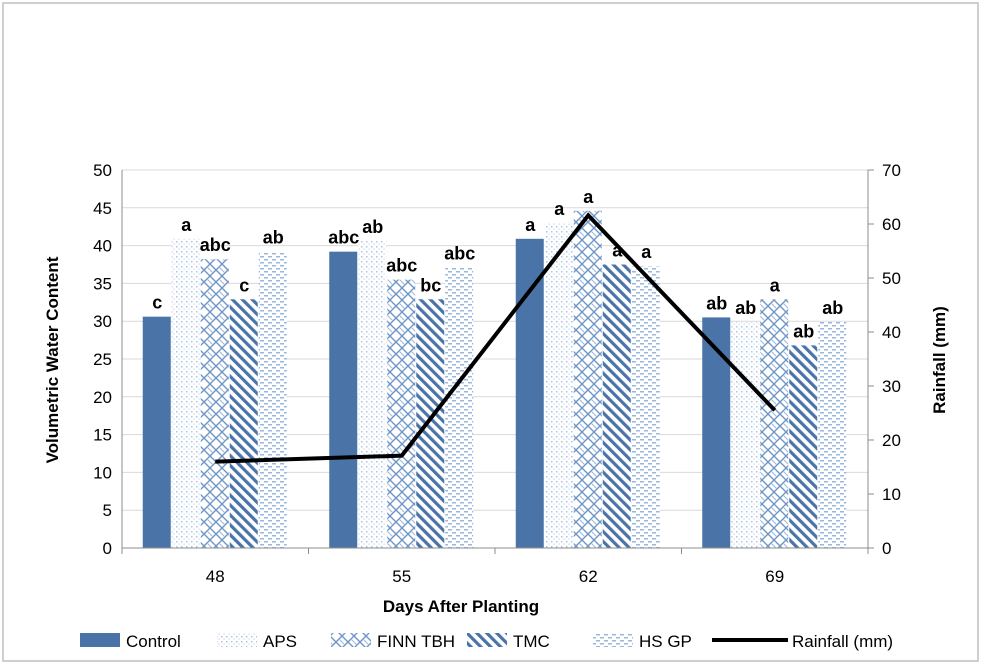  What do you see at coordinates (886, 548) in the screenshot?
I see `y2-tick-label: 0` at bounding box center [886, 548].